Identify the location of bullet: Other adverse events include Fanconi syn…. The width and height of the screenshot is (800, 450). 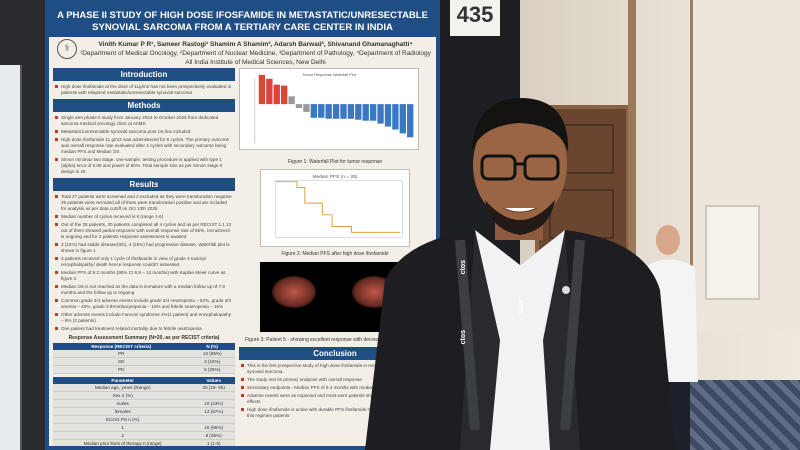
(144, 318).